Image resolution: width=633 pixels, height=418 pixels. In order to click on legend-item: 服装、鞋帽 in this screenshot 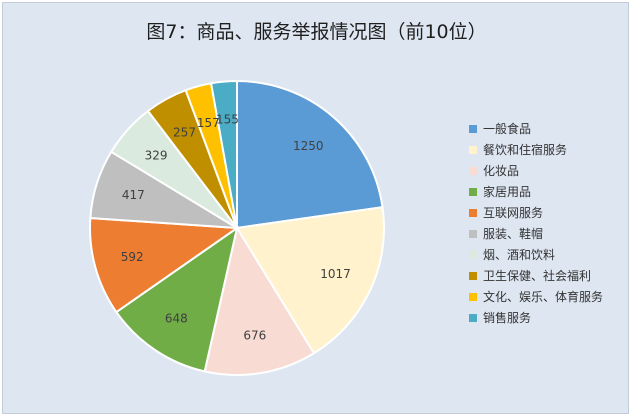, I will do `click(536, 234)`.